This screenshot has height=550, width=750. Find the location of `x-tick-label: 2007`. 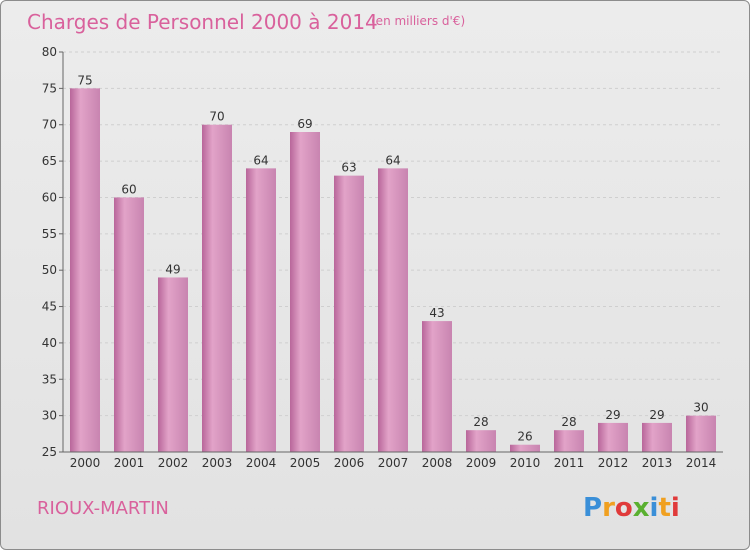

x-tick-label: 2007 is located at coordinates (393, 463).